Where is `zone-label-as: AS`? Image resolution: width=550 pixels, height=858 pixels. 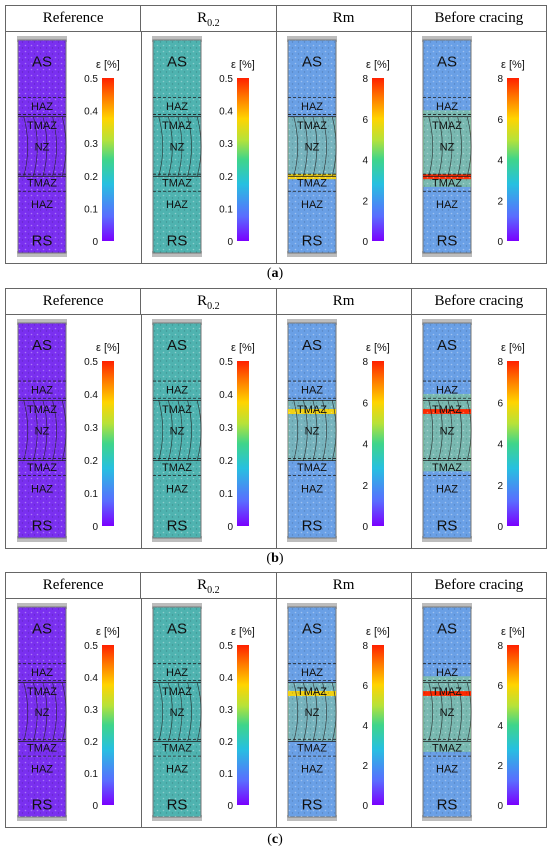 zone-label-as: AS is located at coordinates (42, 345).